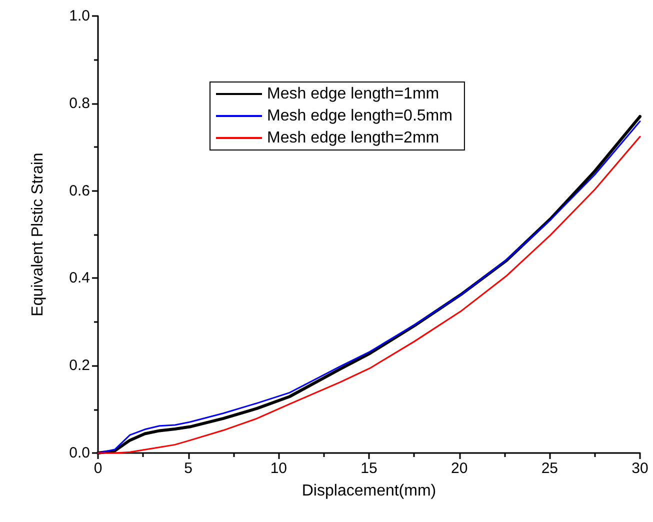  Describe the element at coordinates (549, 468) in the screenshot. I see `x-tick-label: 25` at that location.